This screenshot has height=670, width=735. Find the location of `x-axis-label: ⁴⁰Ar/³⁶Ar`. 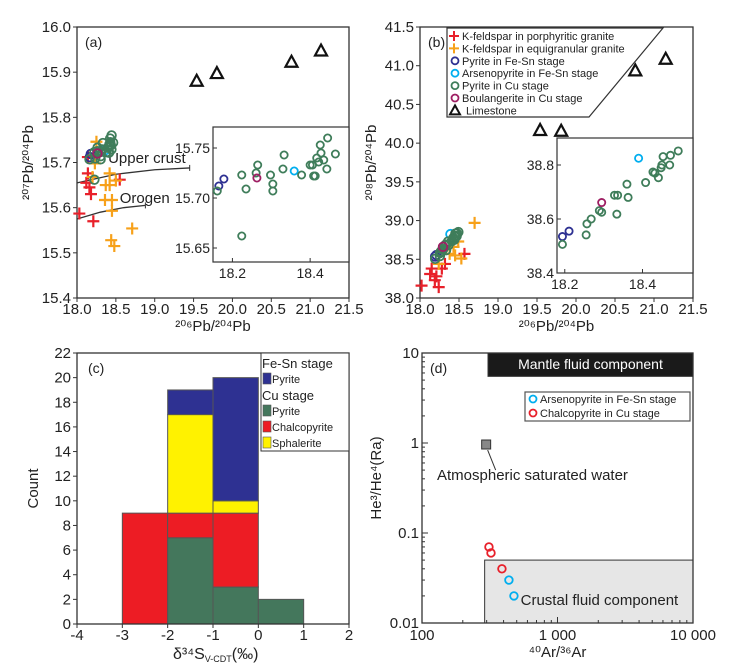

x-axis-label: ⁴⁰Ar/³⁶Ar is located at coordinates (558, 652).